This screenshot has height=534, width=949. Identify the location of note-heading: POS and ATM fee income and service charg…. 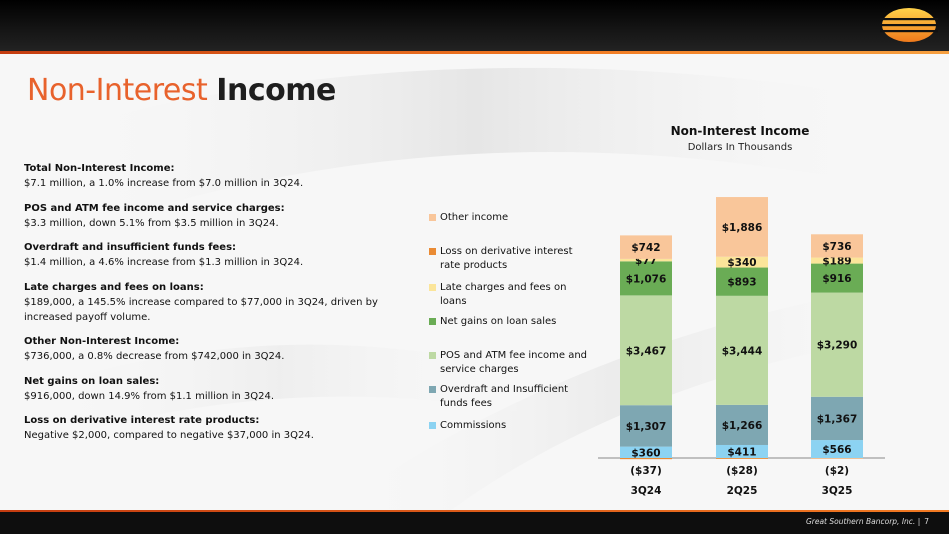
(154, 208).